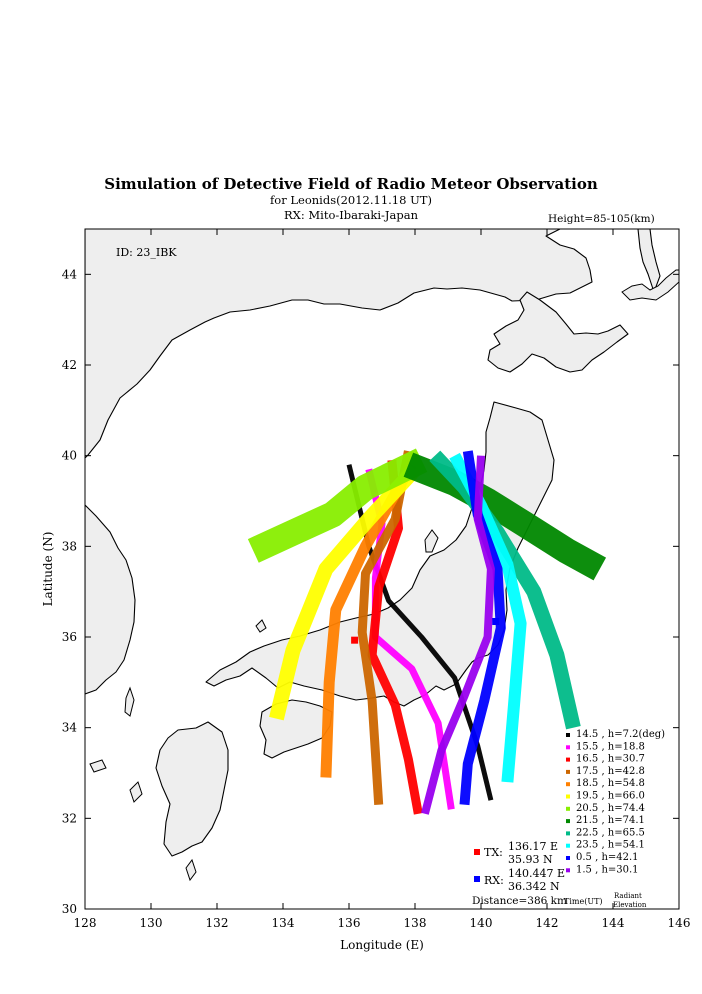 This screenshot has height=994, width=702. What do you see at coordinates (382, 945) in the screenshot?
I see `x-axis-label: Longitude (E)` at bounding box center [382, 945].